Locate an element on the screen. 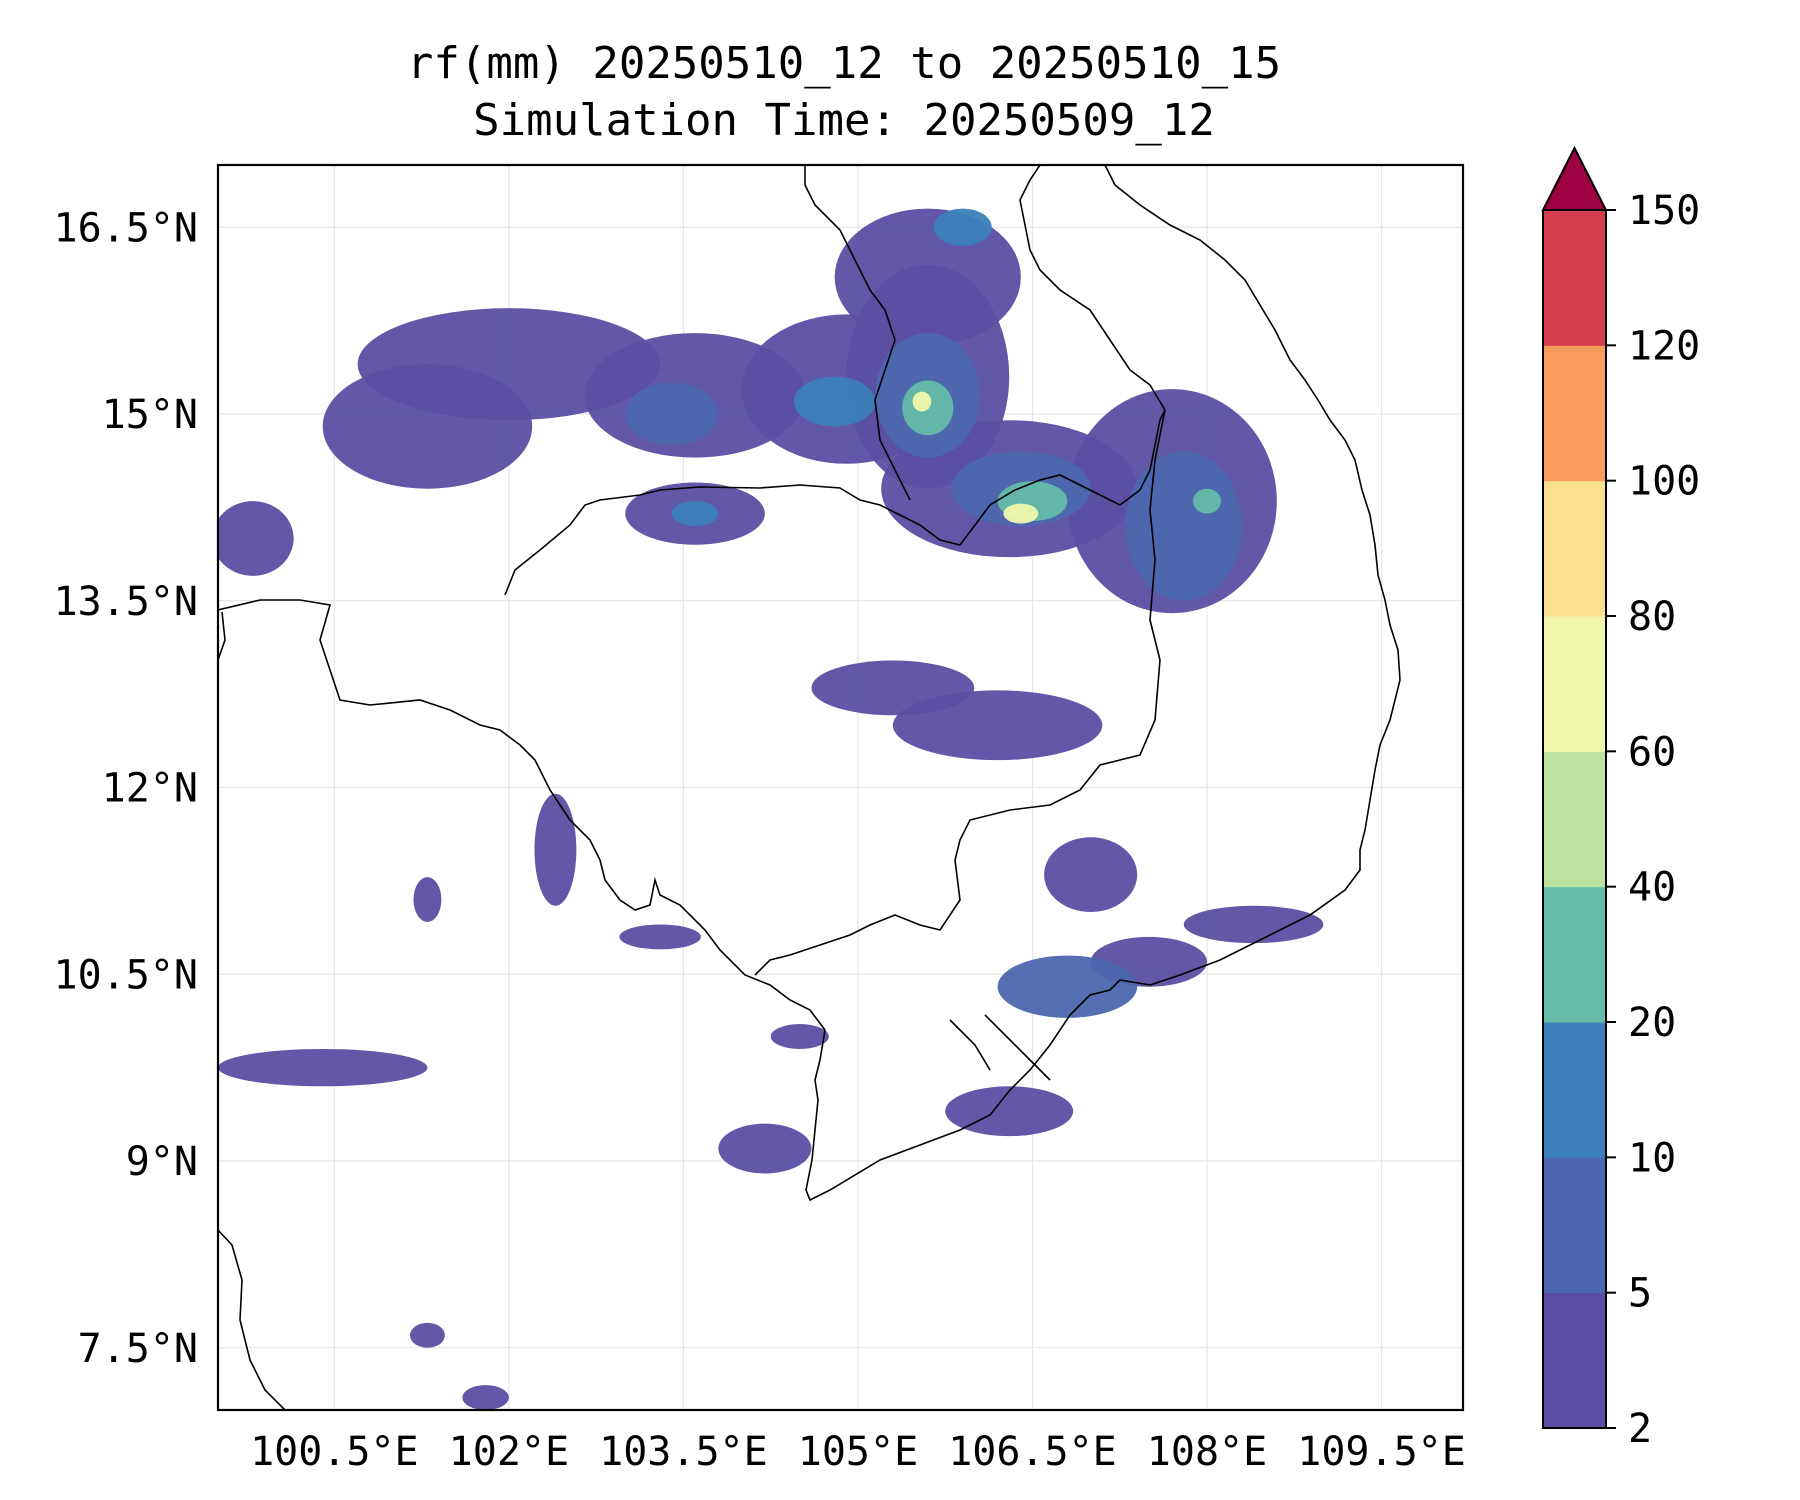 Image resolution: width=1800 pixels, height=1500 pixels. colorbar-tick-label: 100 is located at coordinates (1664, 482).